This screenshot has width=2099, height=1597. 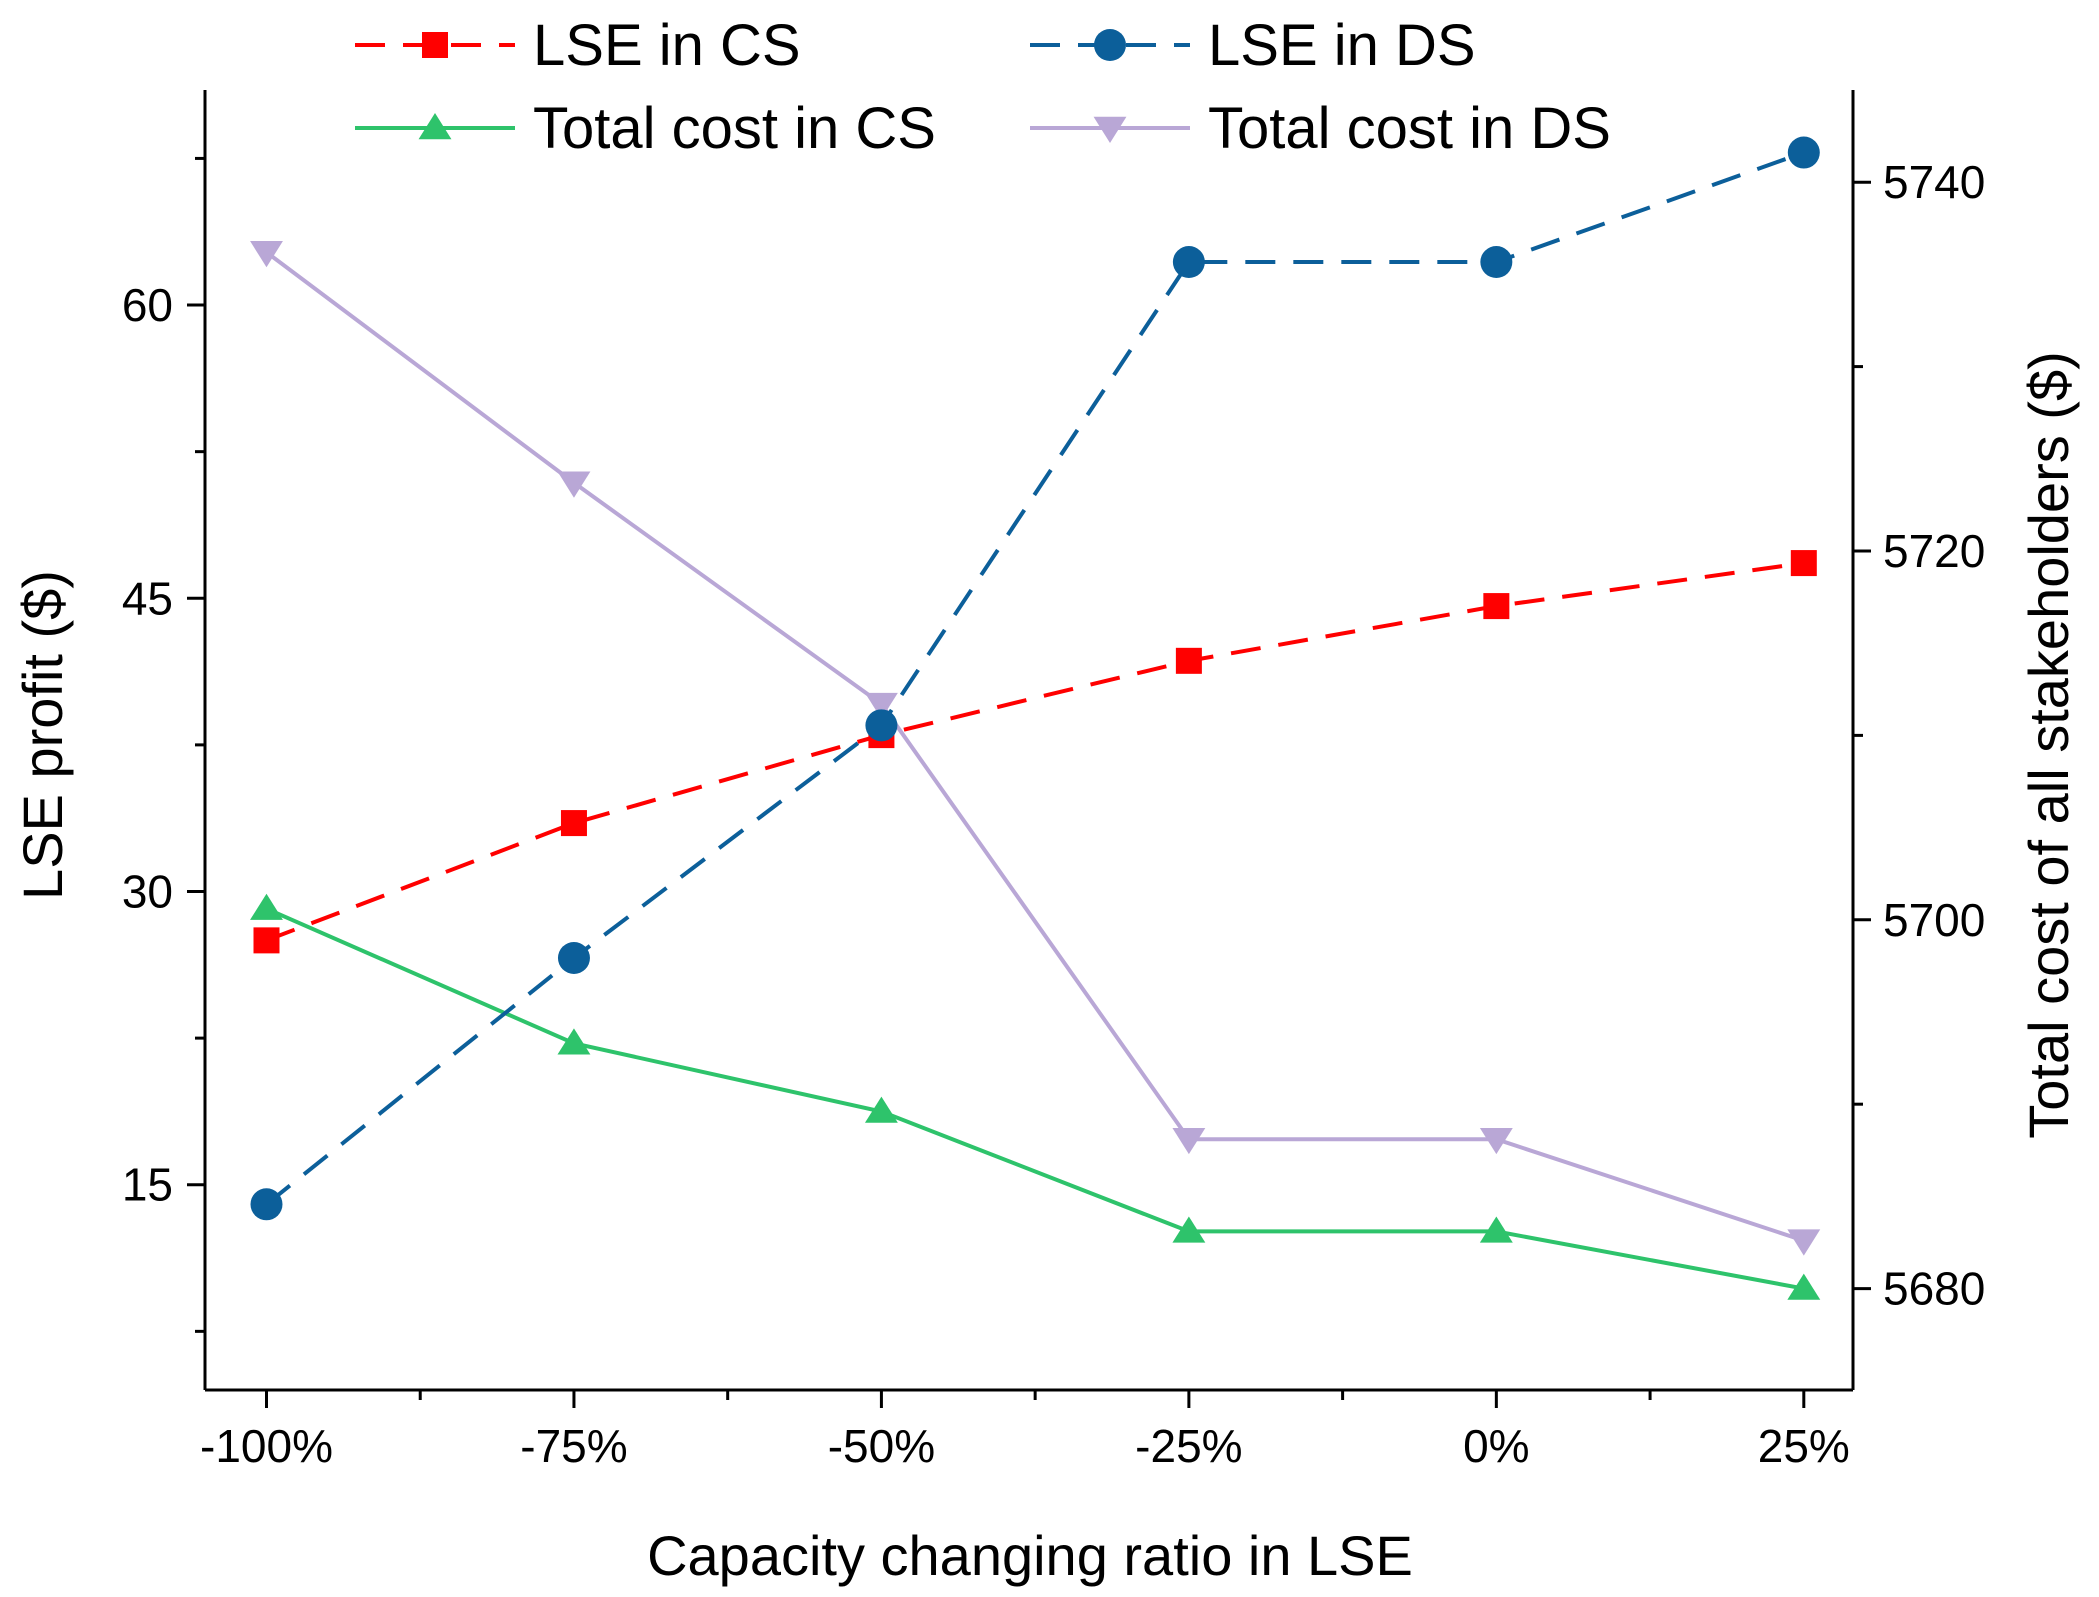 I want to click on x-tick-label: 25%, so click(x=1804, y=1446).